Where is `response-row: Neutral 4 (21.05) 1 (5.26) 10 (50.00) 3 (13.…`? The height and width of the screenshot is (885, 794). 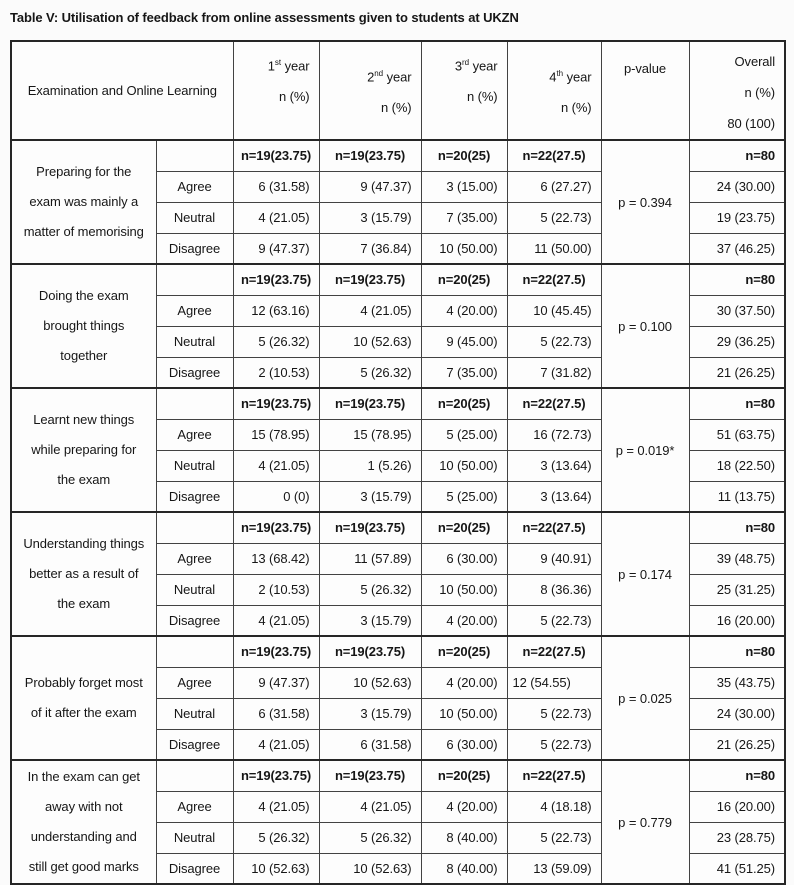
response-row: Neutral 4 (21.05) 1 (5.26) 10 (50.00) 3 (13.… is located at coordinates (398, 465).